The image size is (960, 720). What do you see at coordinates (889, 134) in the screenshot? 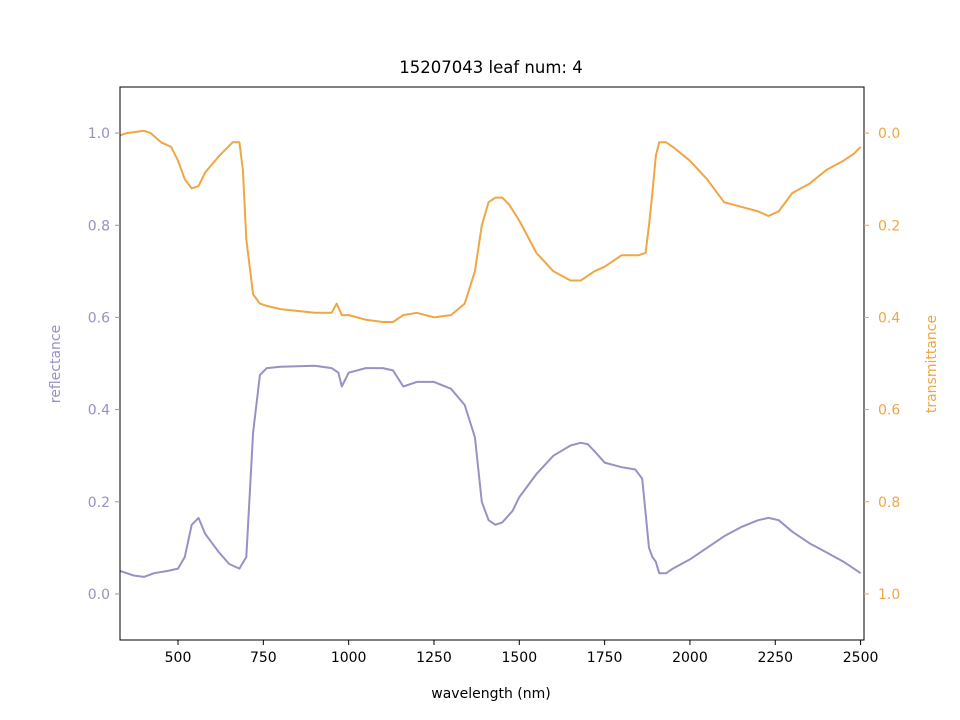
I see `y-right-tick-label: 0.0` at bounding box center [889, 134].